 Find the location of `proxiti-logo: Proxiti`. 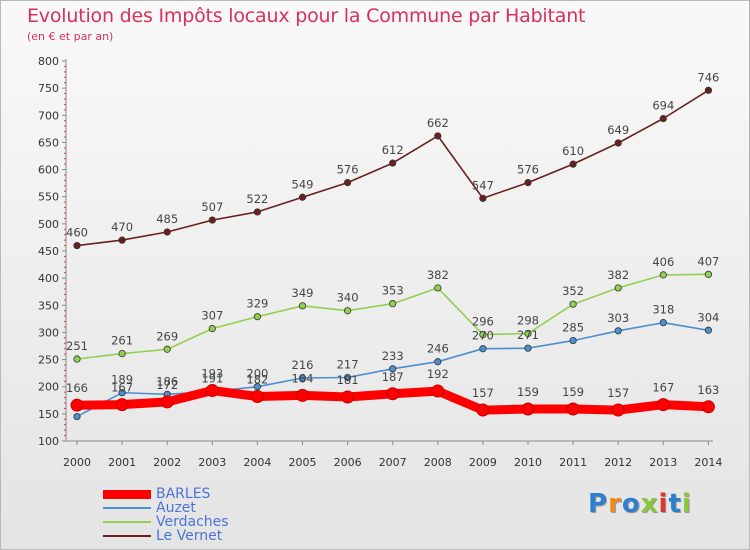

proxiti-logo: Proxiti is located at coordinates (640, 504).